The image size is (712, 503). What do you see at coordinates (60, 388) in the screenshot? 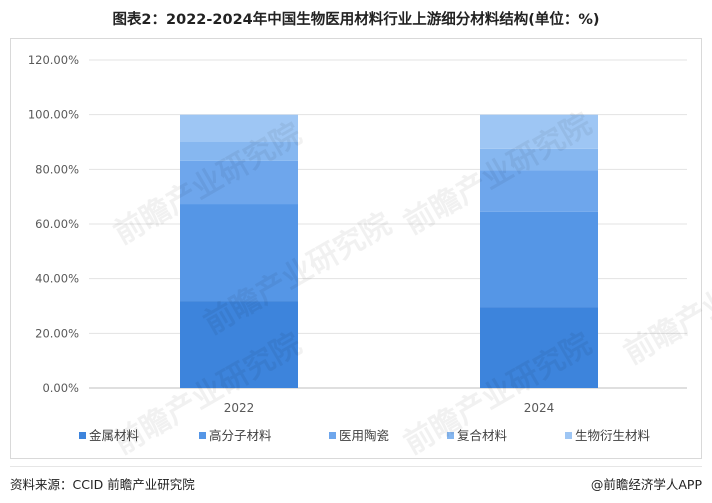
I see `y-tick-label: 0.00%` at bounding box center [60, 388].